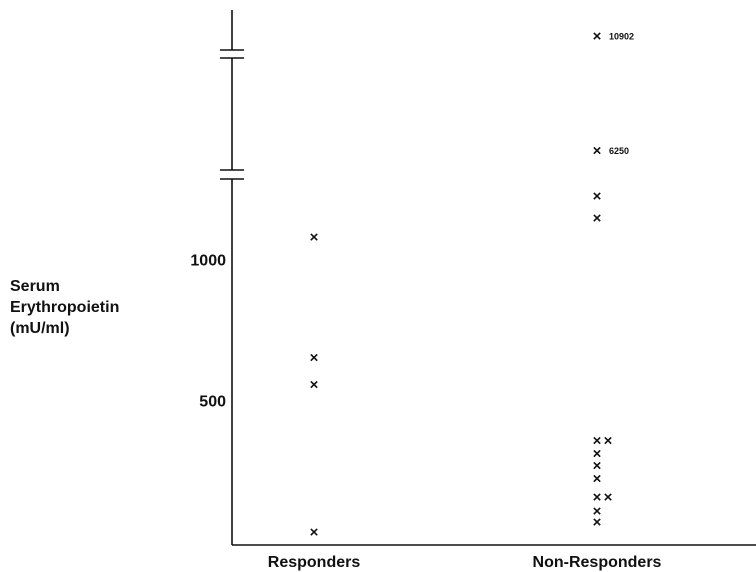 Image resolution: width=756 pixels, height=572 pixels. What do you see at coordinates (621, 36) in the screenshot?
I see `data-label: 10902` at bounding box center [621, 36].